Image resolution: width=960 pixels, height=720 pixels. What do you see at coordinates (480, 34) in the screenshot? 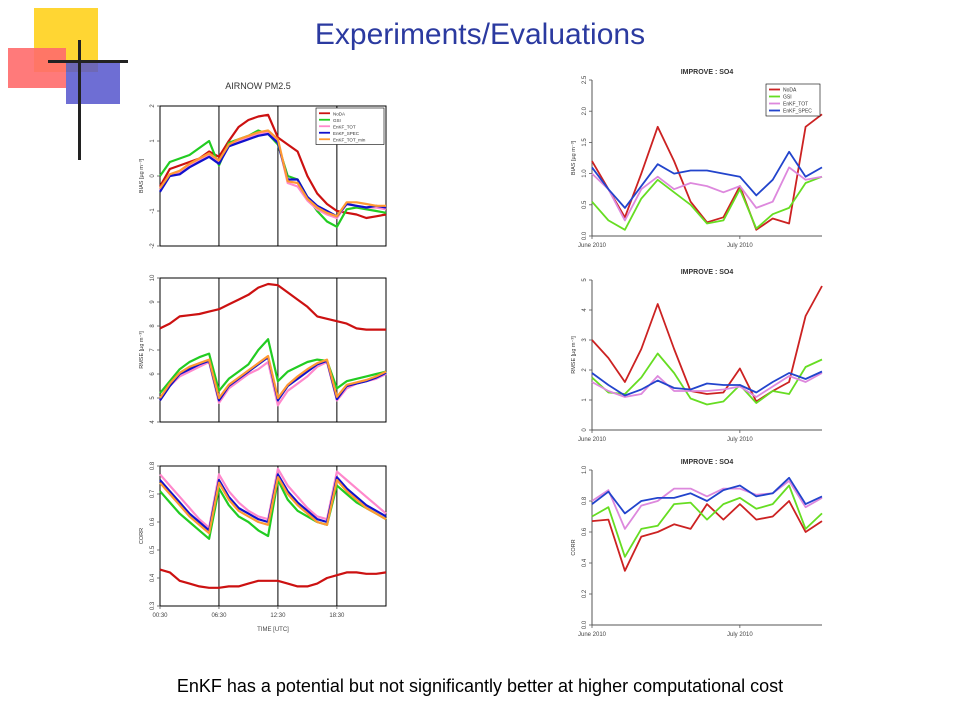
I see `slide-title: Experiments/Evaluations` at bounding box center [480, 34].